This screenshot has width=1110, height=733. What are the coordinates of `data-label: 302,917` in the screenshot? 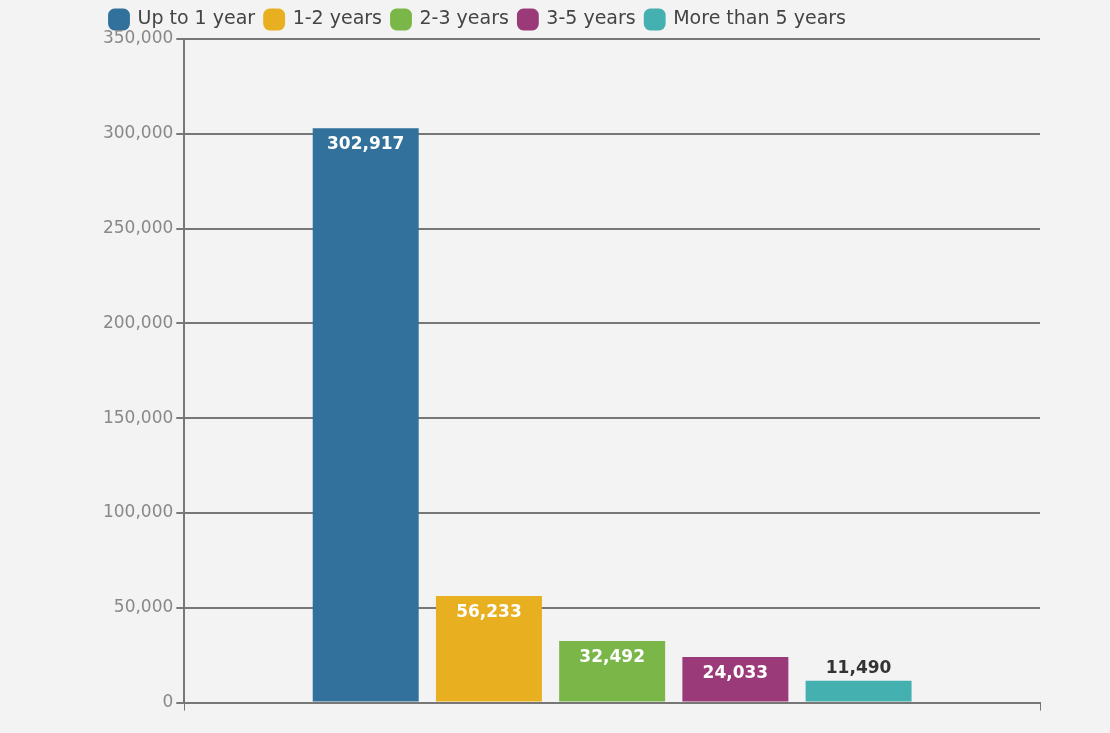 It's located at (365, 143).